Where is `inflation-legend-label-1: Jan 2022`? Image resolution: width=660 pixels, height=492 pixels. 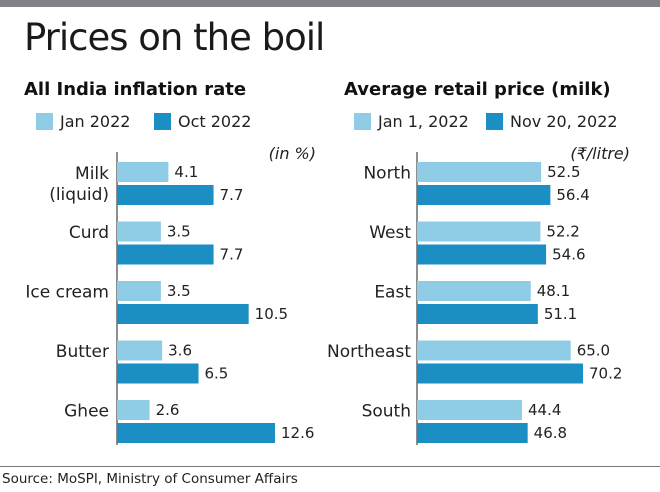 inflation-legend-label-1: Jan 2022 is located at coordinates (94, 121).